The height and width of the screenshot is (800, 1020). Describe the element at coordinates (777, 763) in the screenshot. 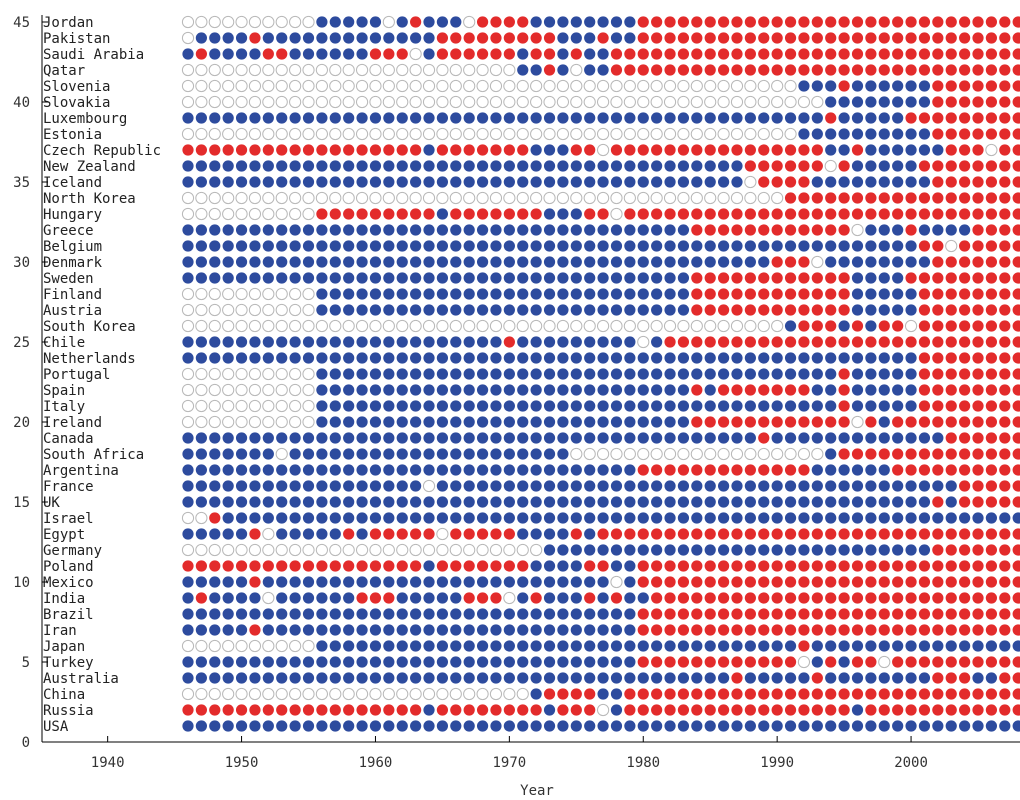

I see `x-tick-label: 1990` at that location.